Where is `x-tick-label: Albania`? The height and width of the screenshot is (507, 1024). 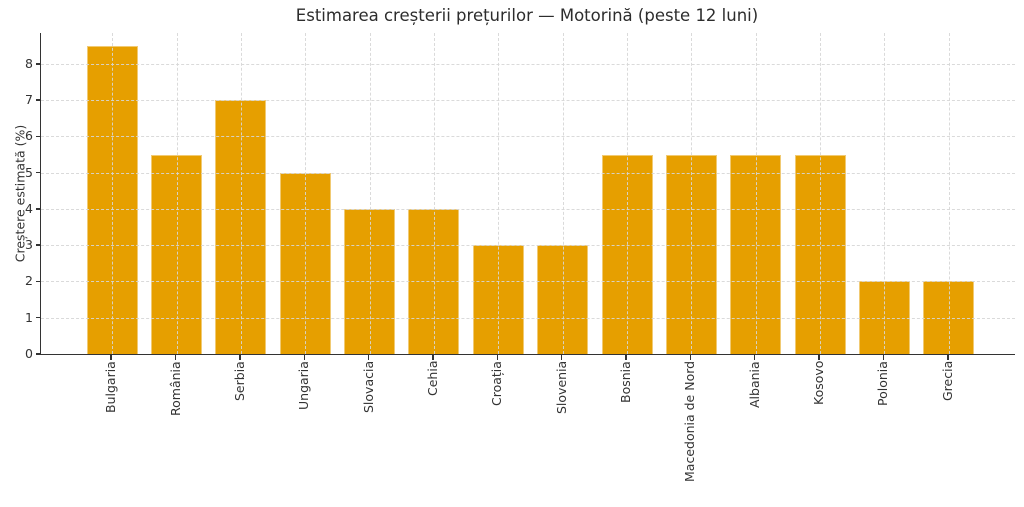
x-tick-label: Albania is located at coordinates (754, 384).